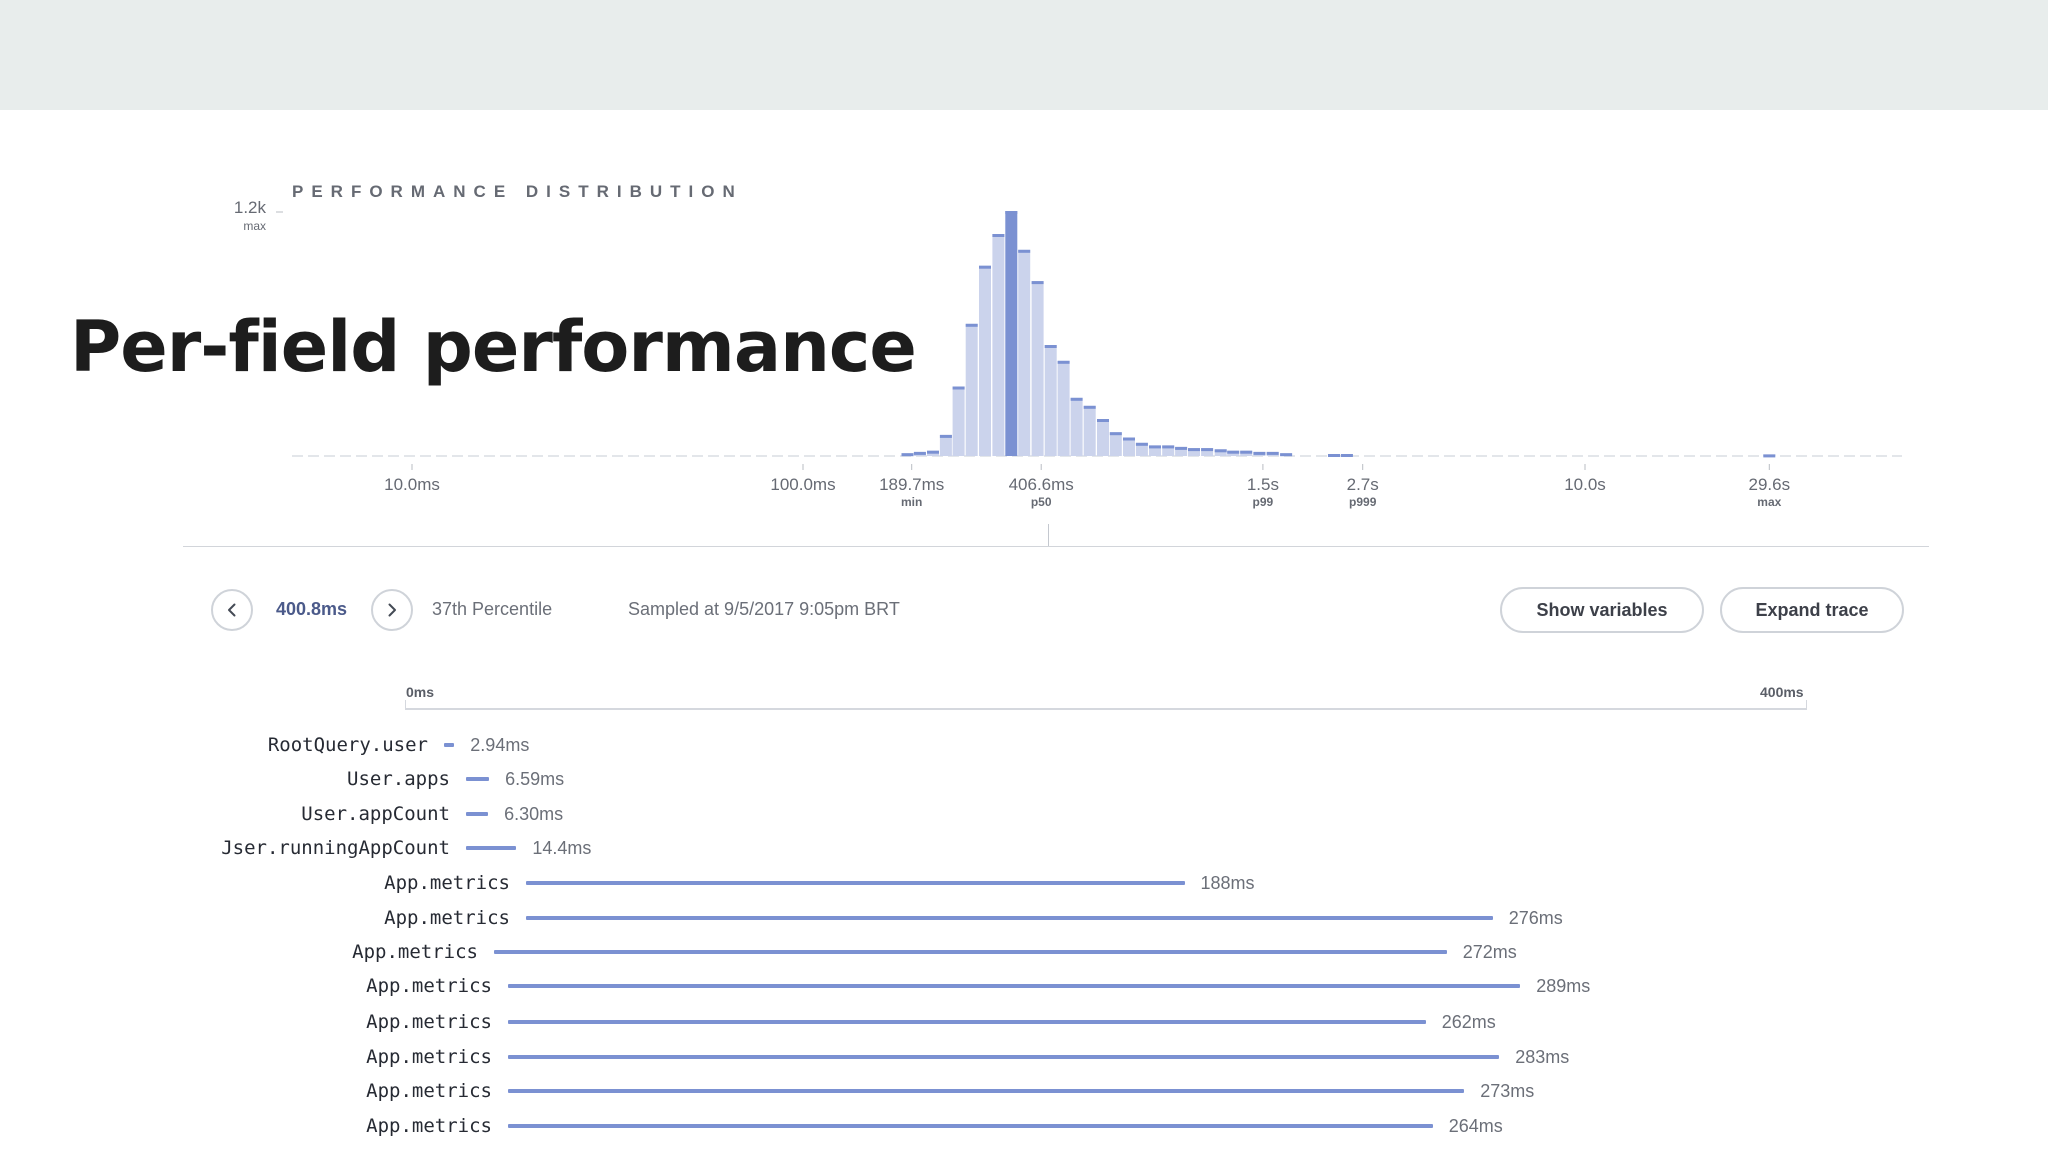 This screenshot has width=2048, height=1152. I want to click on y-max-sublabel: max, so click(254, 226).